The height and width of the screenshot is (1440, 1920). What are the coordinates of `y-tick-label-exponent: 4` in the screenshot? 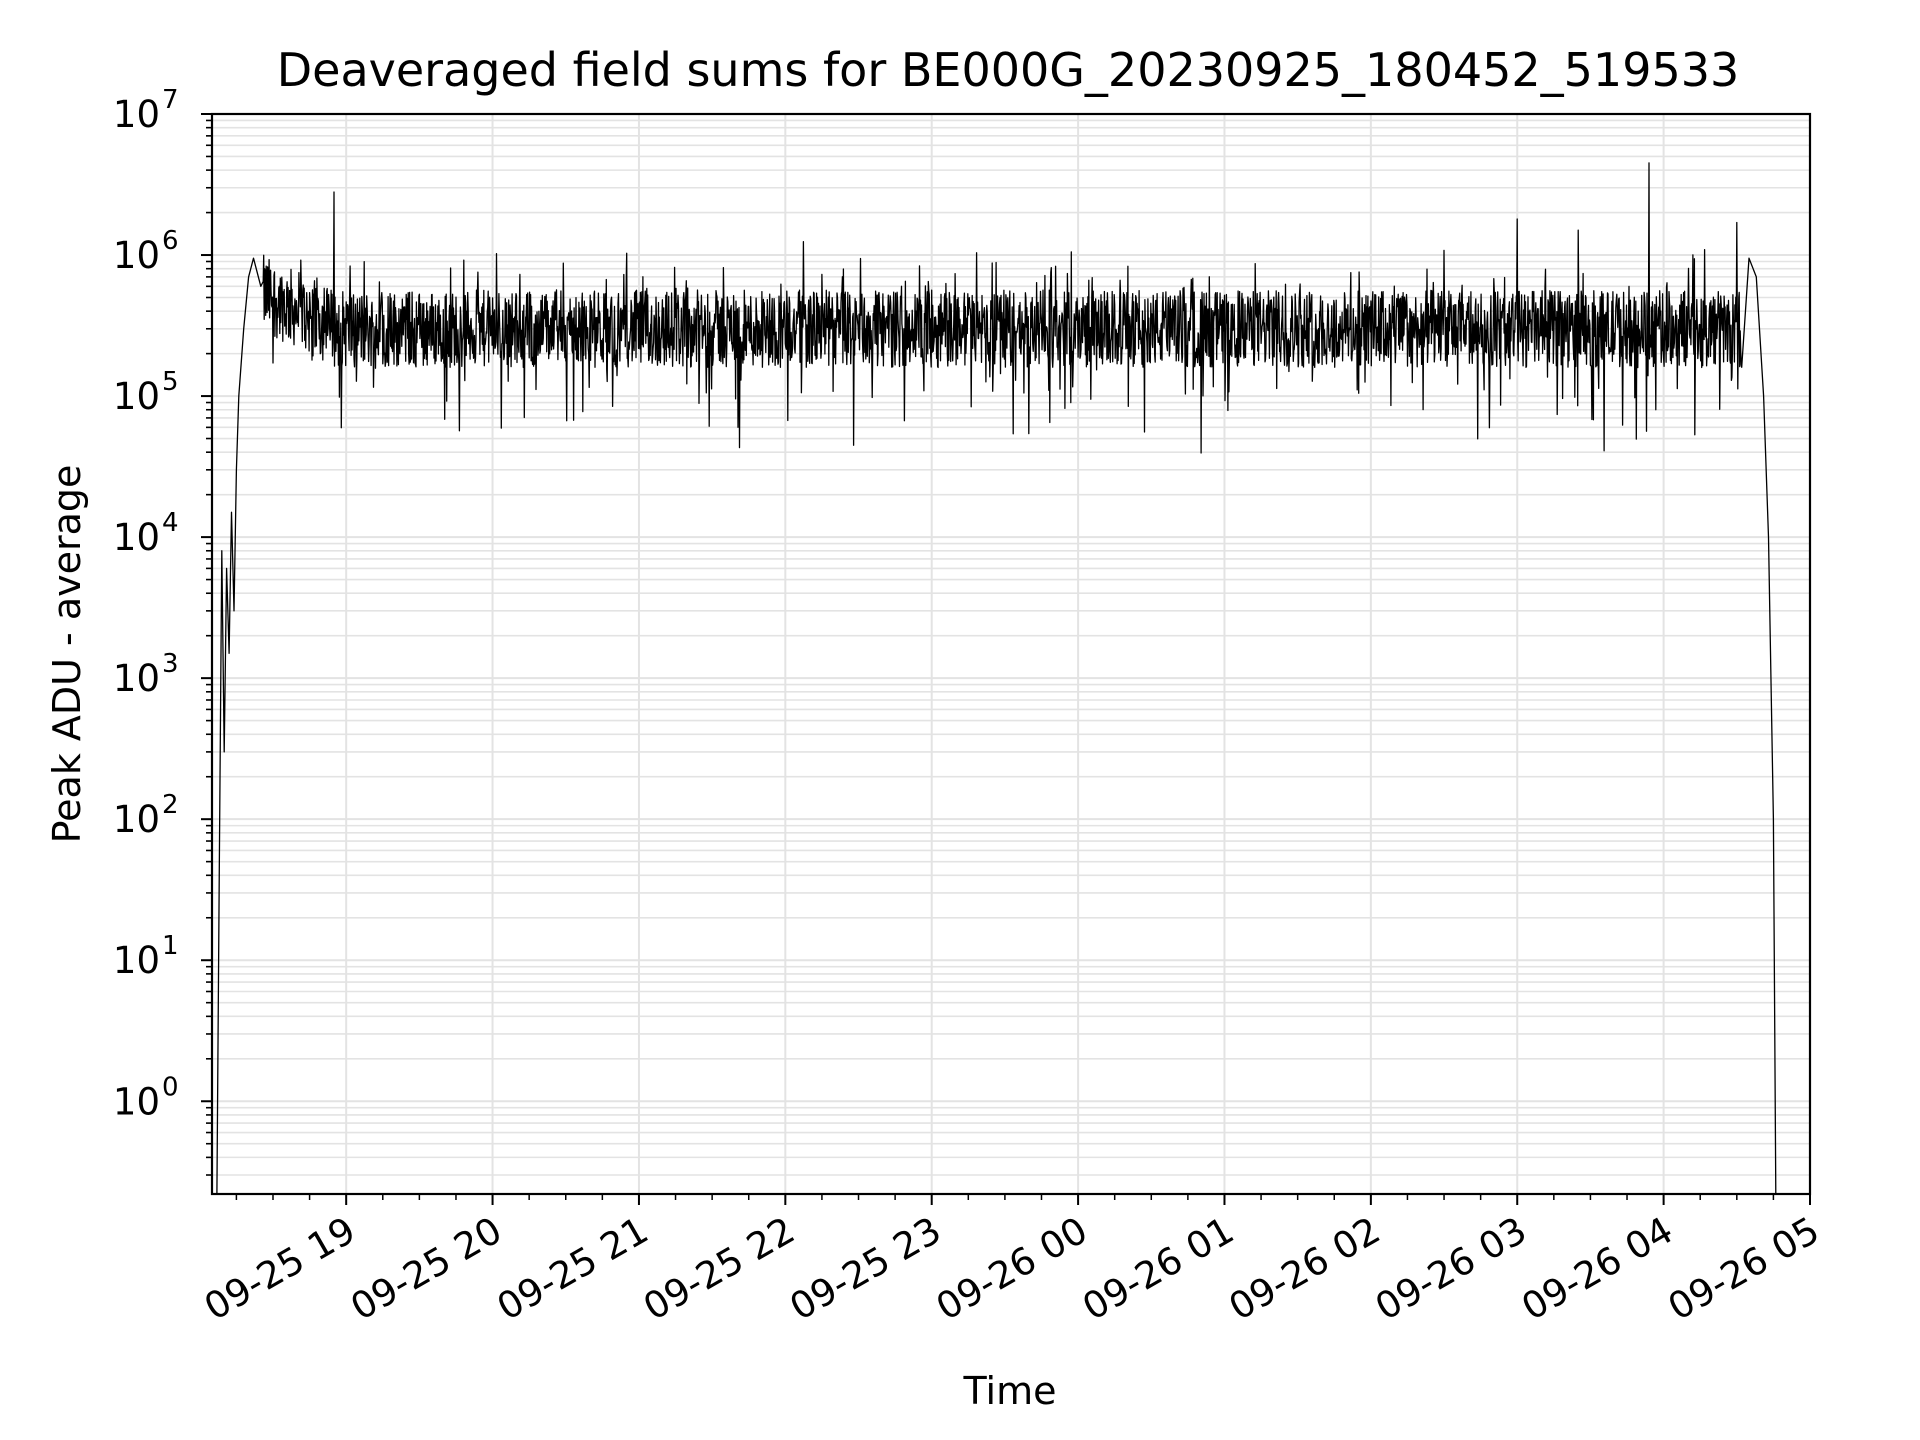 It's located at (170, 523).